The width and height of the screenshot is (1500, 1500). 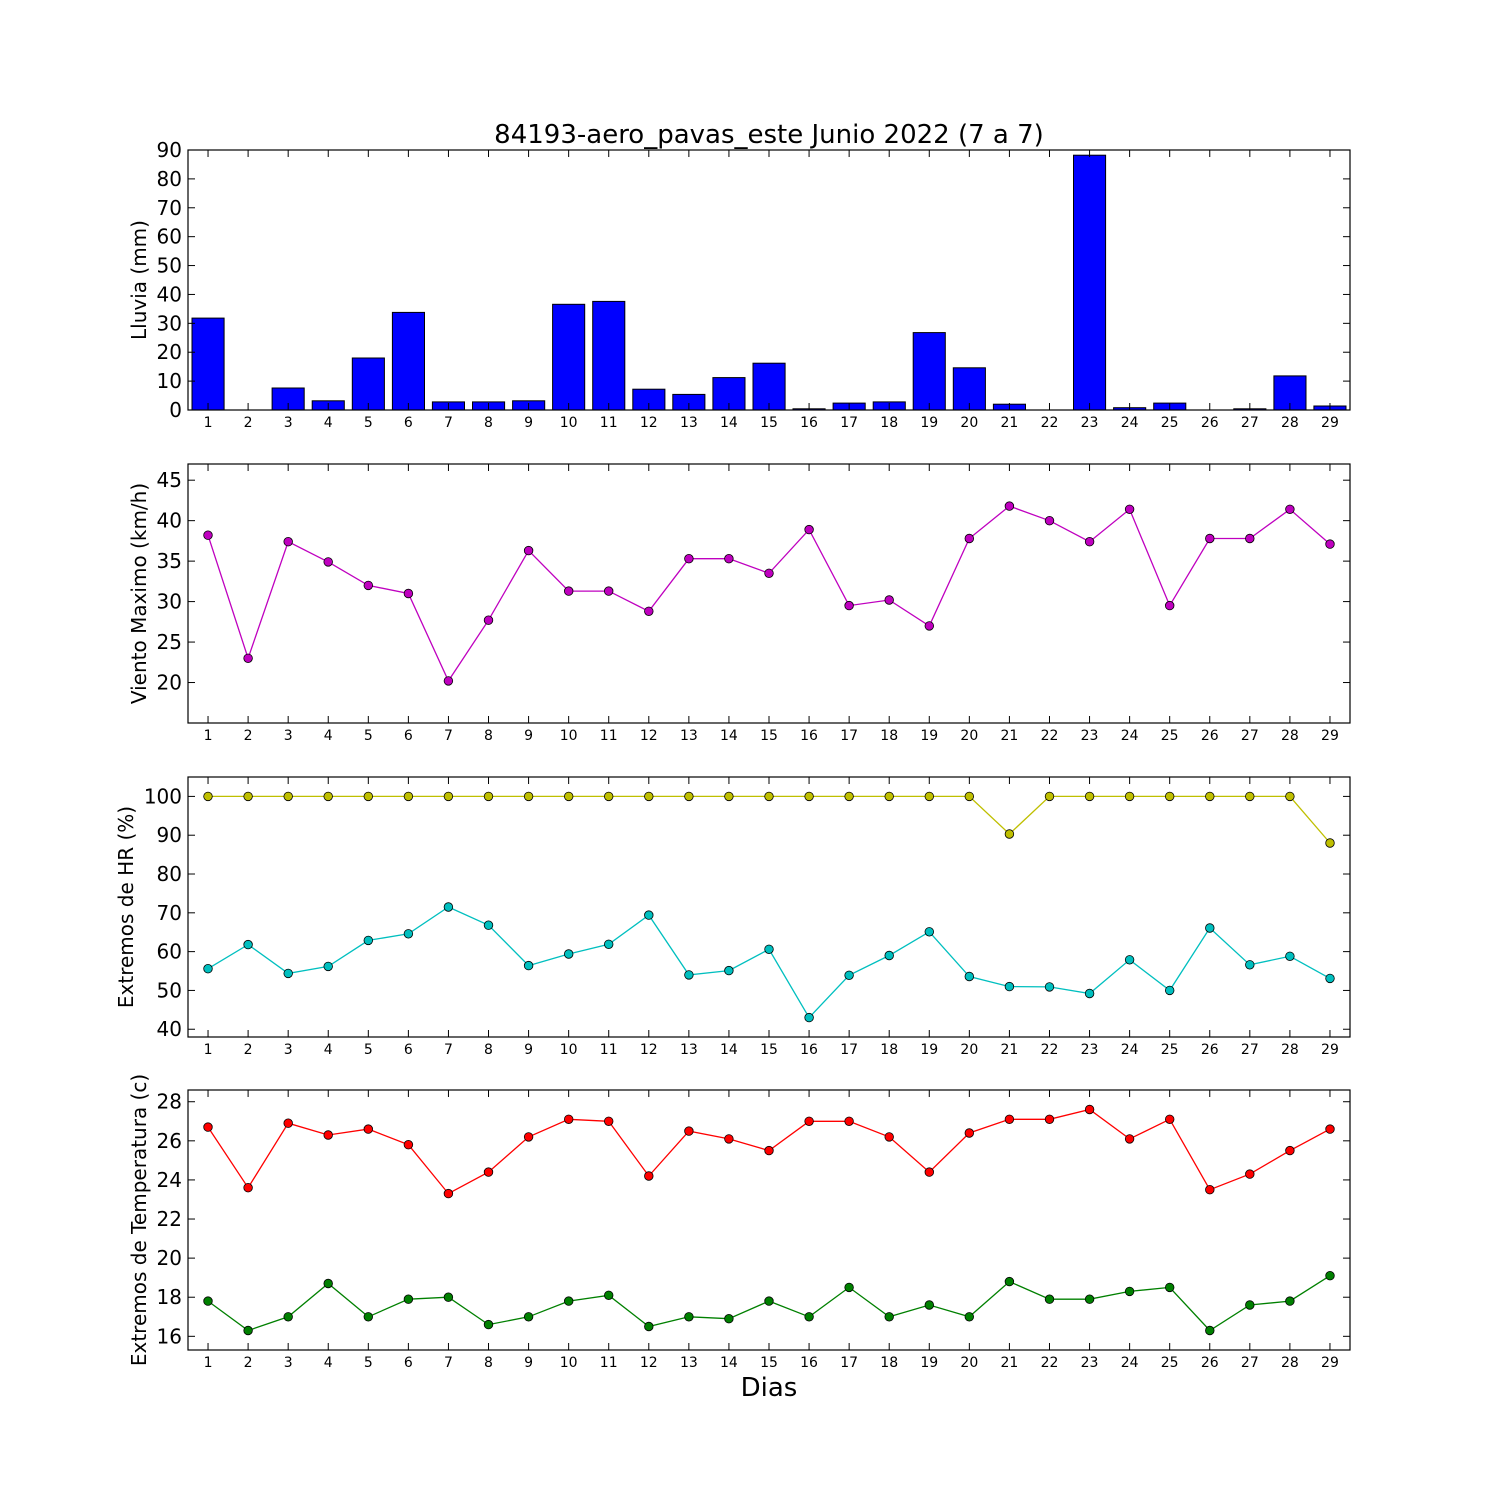 What do you see at coordinates (609, 736) in the screenshot?
I see `x-tick-label: 11` at bounding box center [609, 736].